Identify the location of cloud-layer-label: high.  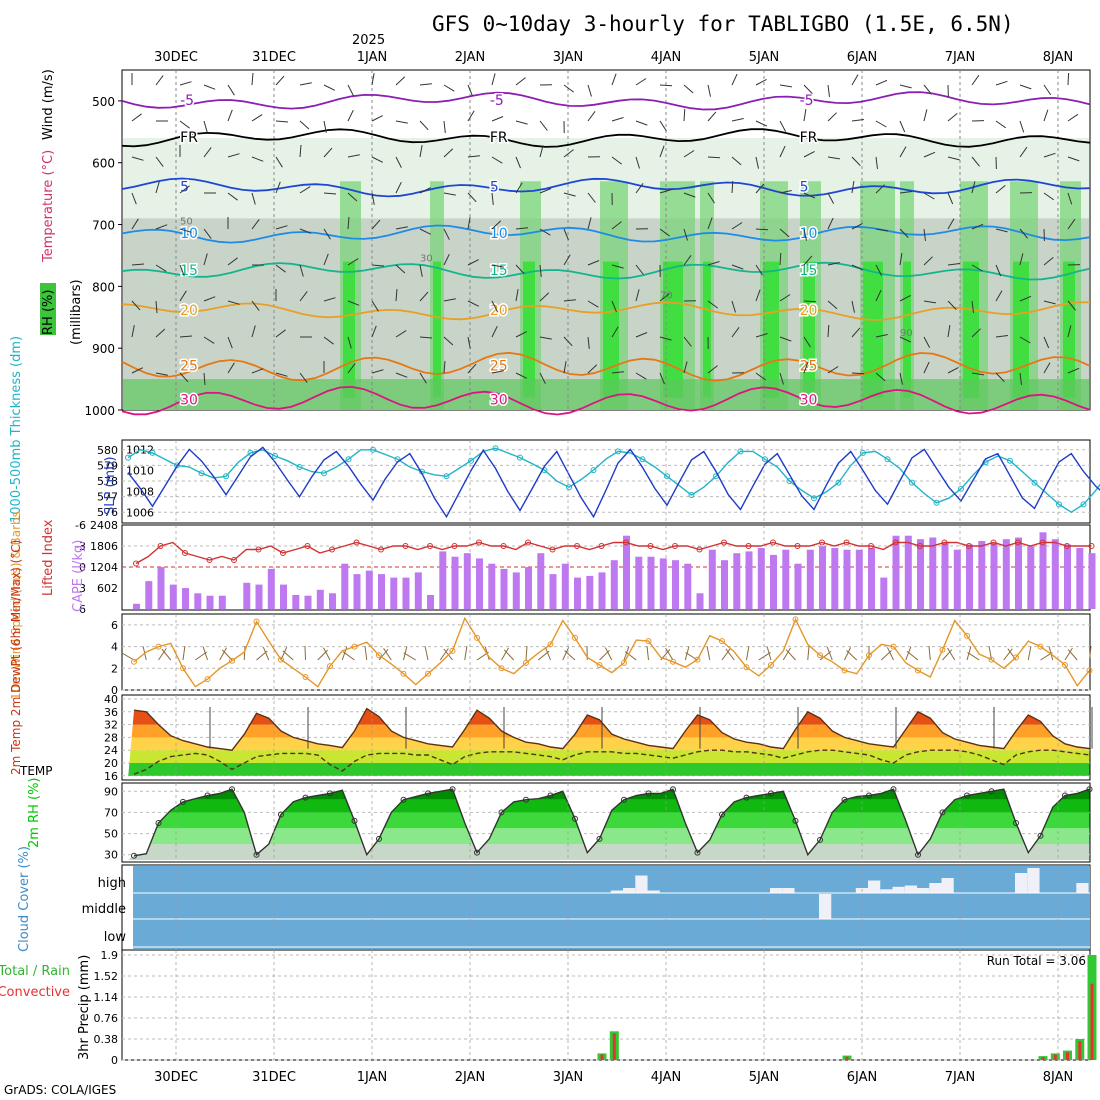
(112, 883).